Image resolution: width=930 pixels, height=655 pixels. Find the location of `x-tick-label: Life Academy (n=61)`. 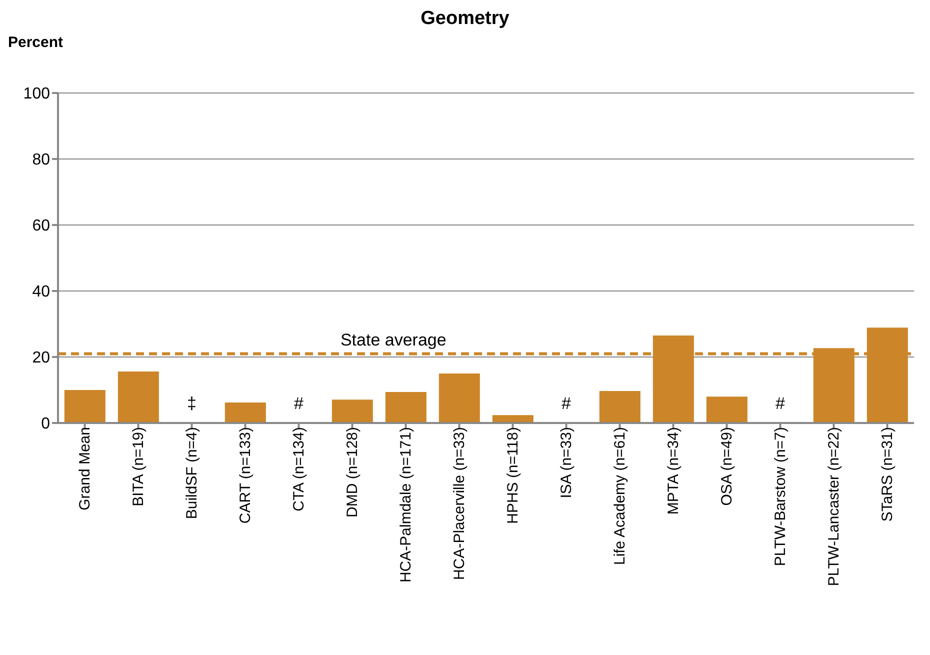

x-tick-label: Life Academy (n=61) is located at coordinates (619, 496).